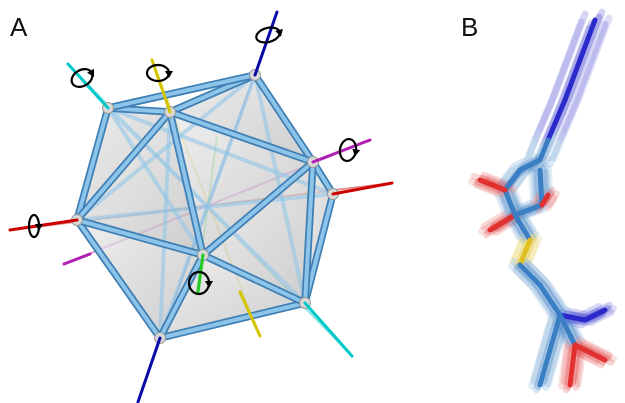 The height and width of the screenshot is (403, 625). I want to click on panel-label-b: B, so click(470, 27).